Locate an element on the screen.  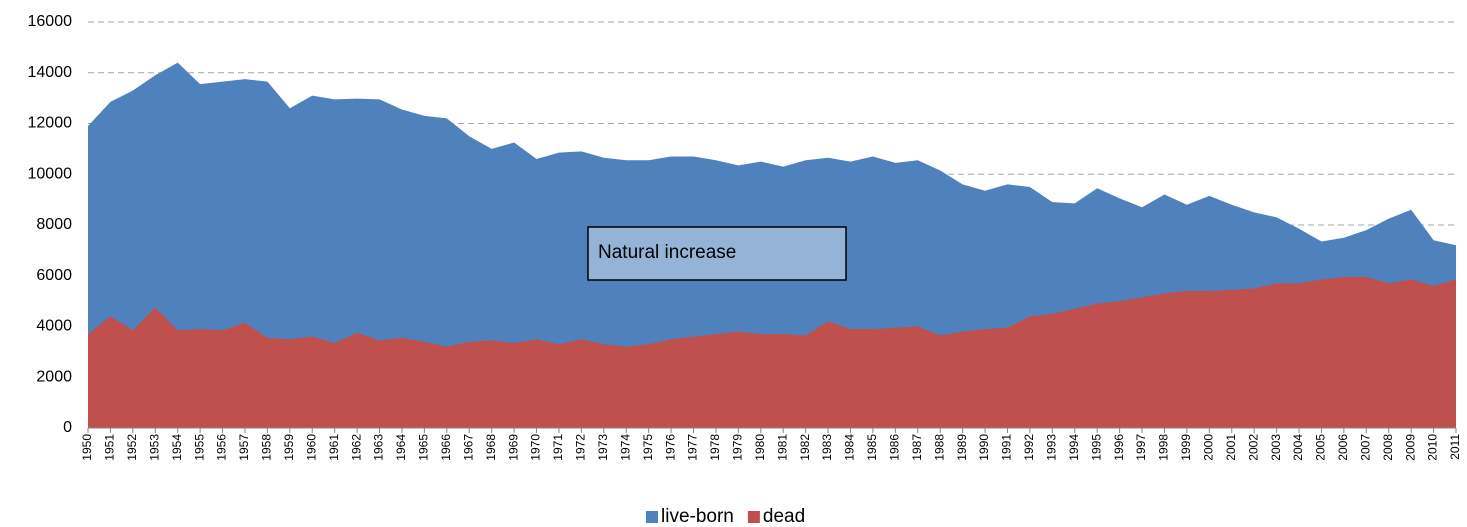
x-tick-label: 1977 is located at coordinates (693, 447).